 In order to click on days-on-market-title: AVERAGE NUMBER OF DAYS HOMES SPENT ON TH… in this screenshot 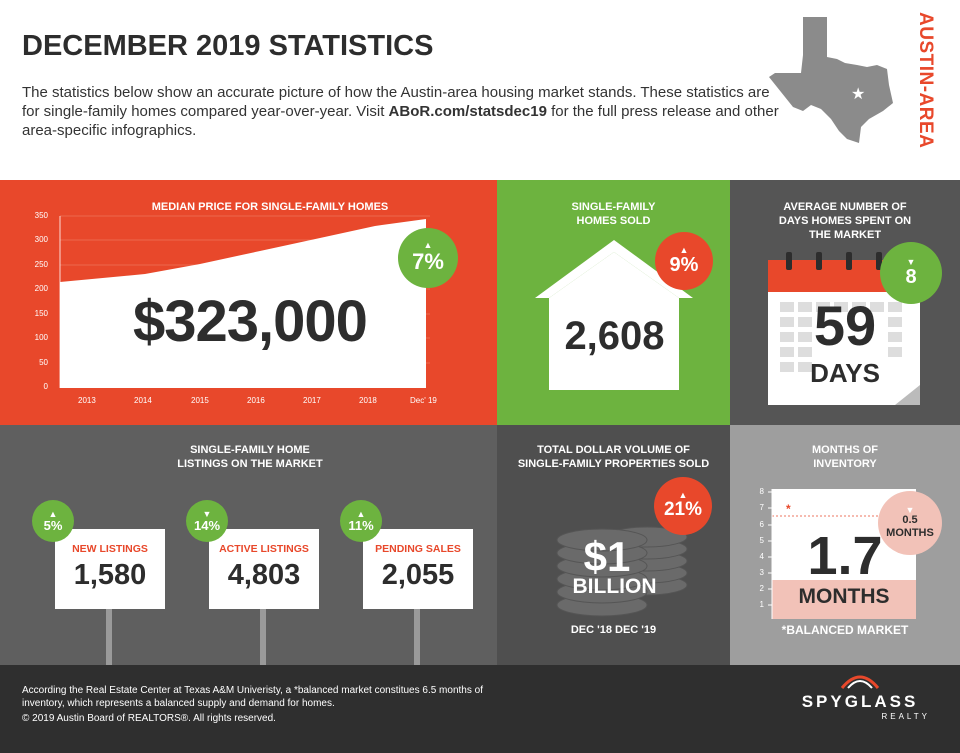, I will do `click(845, 221)`.